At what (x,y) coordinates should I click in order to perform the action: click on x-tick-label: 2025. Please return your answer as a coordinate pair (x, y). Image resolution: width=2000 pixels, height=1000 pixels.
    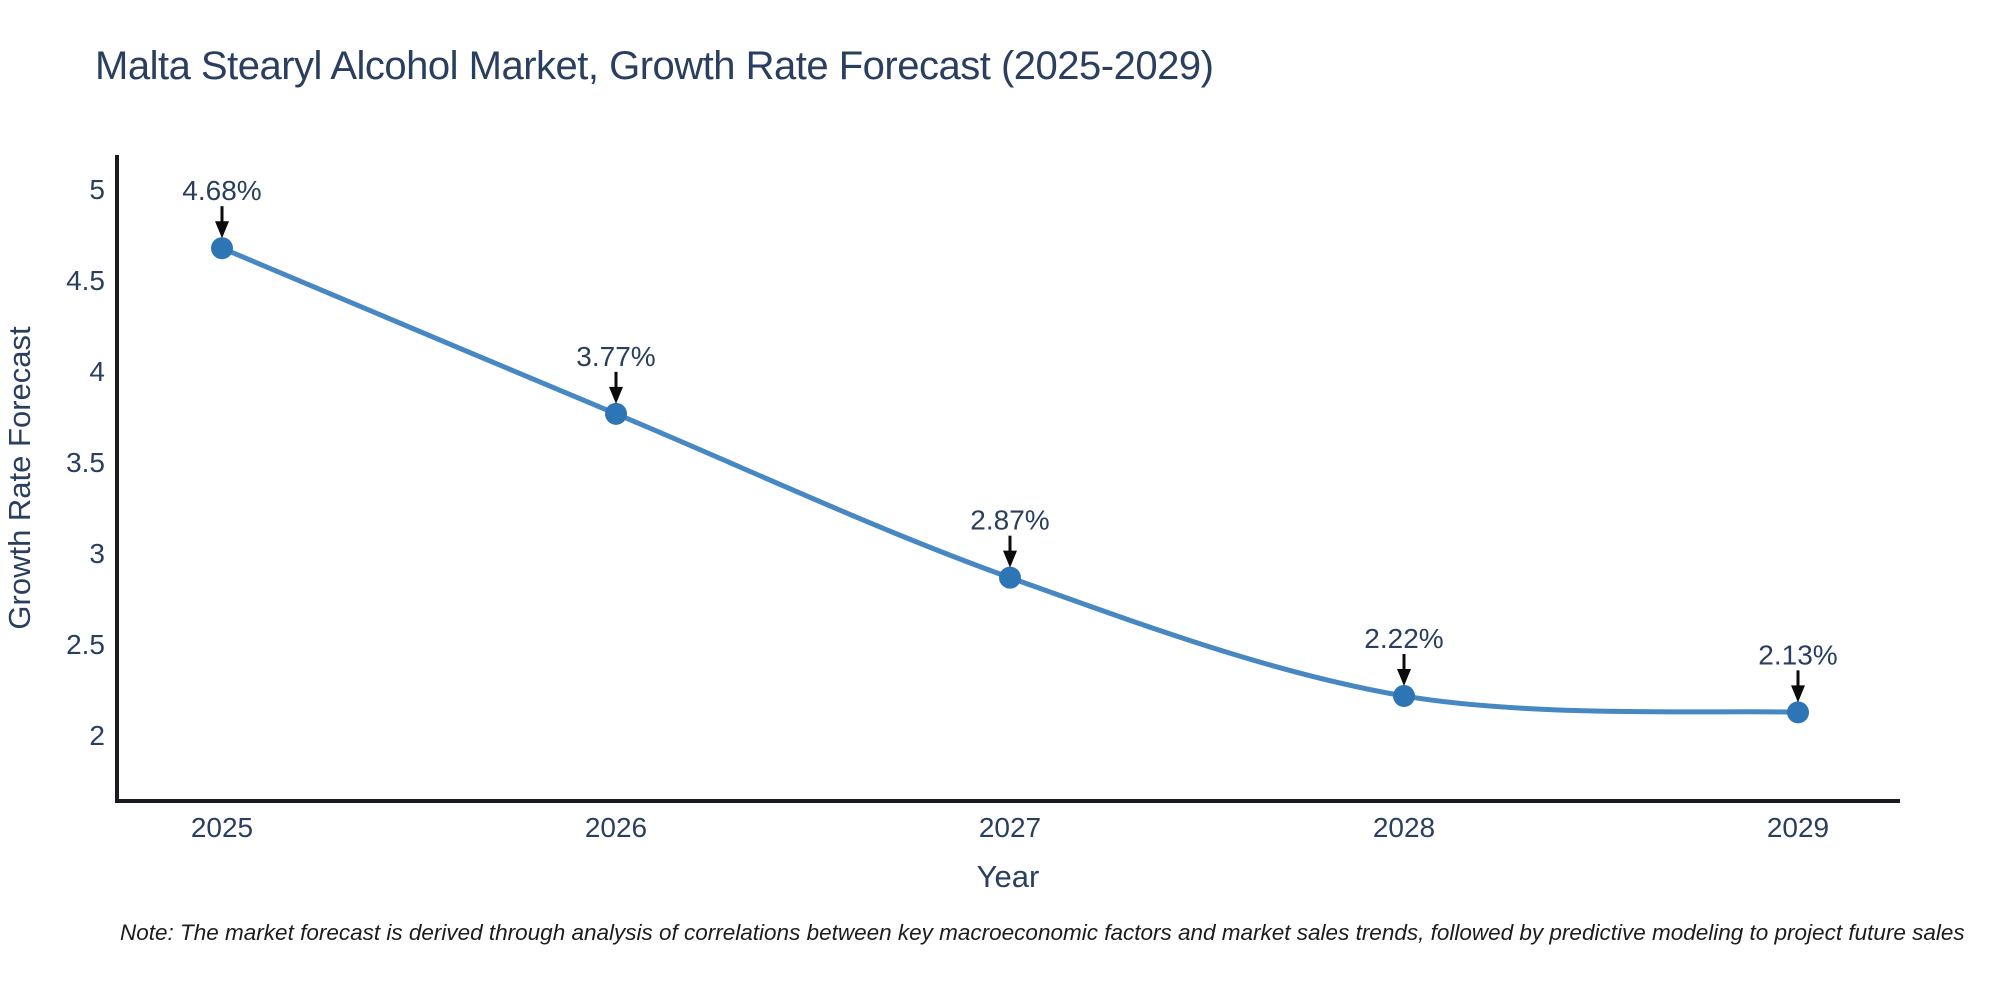
    Looking at the image, I should click on (222, 827).